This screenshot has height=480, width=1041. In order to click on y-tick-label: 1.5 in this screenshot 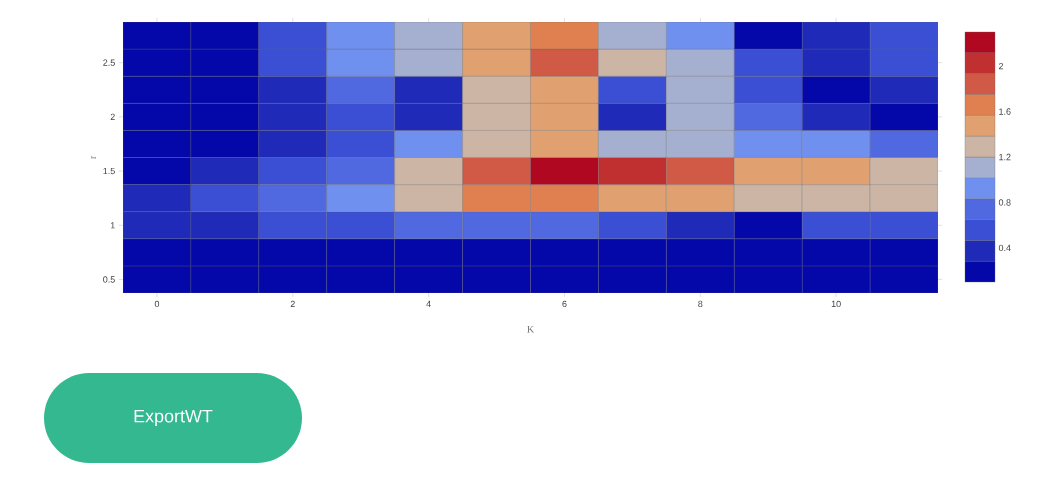, I will do `click(109, 171)`.